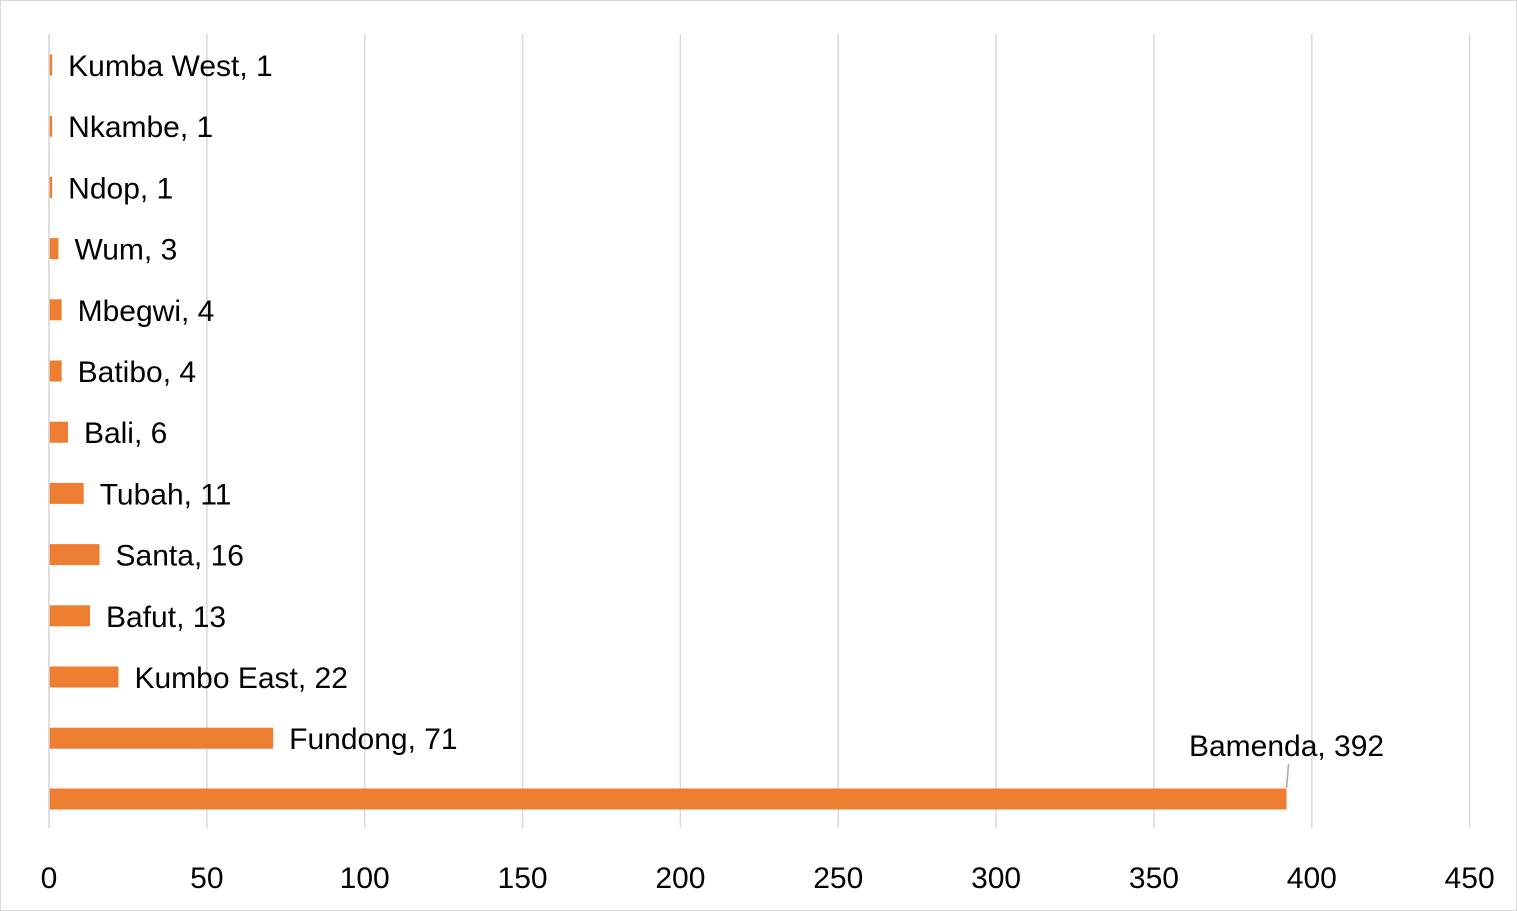 The image size is (1517, 911). Describe the element at coordinates (55, 310) in the screenshot. I see `bar-mbegwi` at that location.